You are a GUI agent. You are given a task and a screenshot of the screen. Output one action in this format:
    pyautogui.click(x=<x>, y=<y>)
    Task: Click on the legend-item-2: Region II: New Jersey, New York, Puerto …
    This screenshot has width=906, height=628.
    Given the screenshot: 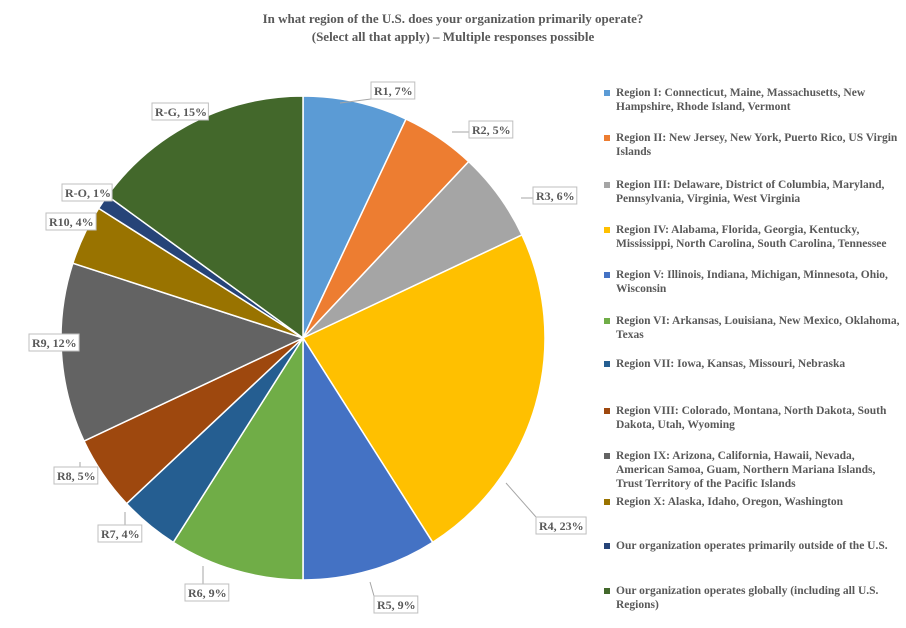 What is the action you would take?
    pyautogui.click(x=752, y=145)
    